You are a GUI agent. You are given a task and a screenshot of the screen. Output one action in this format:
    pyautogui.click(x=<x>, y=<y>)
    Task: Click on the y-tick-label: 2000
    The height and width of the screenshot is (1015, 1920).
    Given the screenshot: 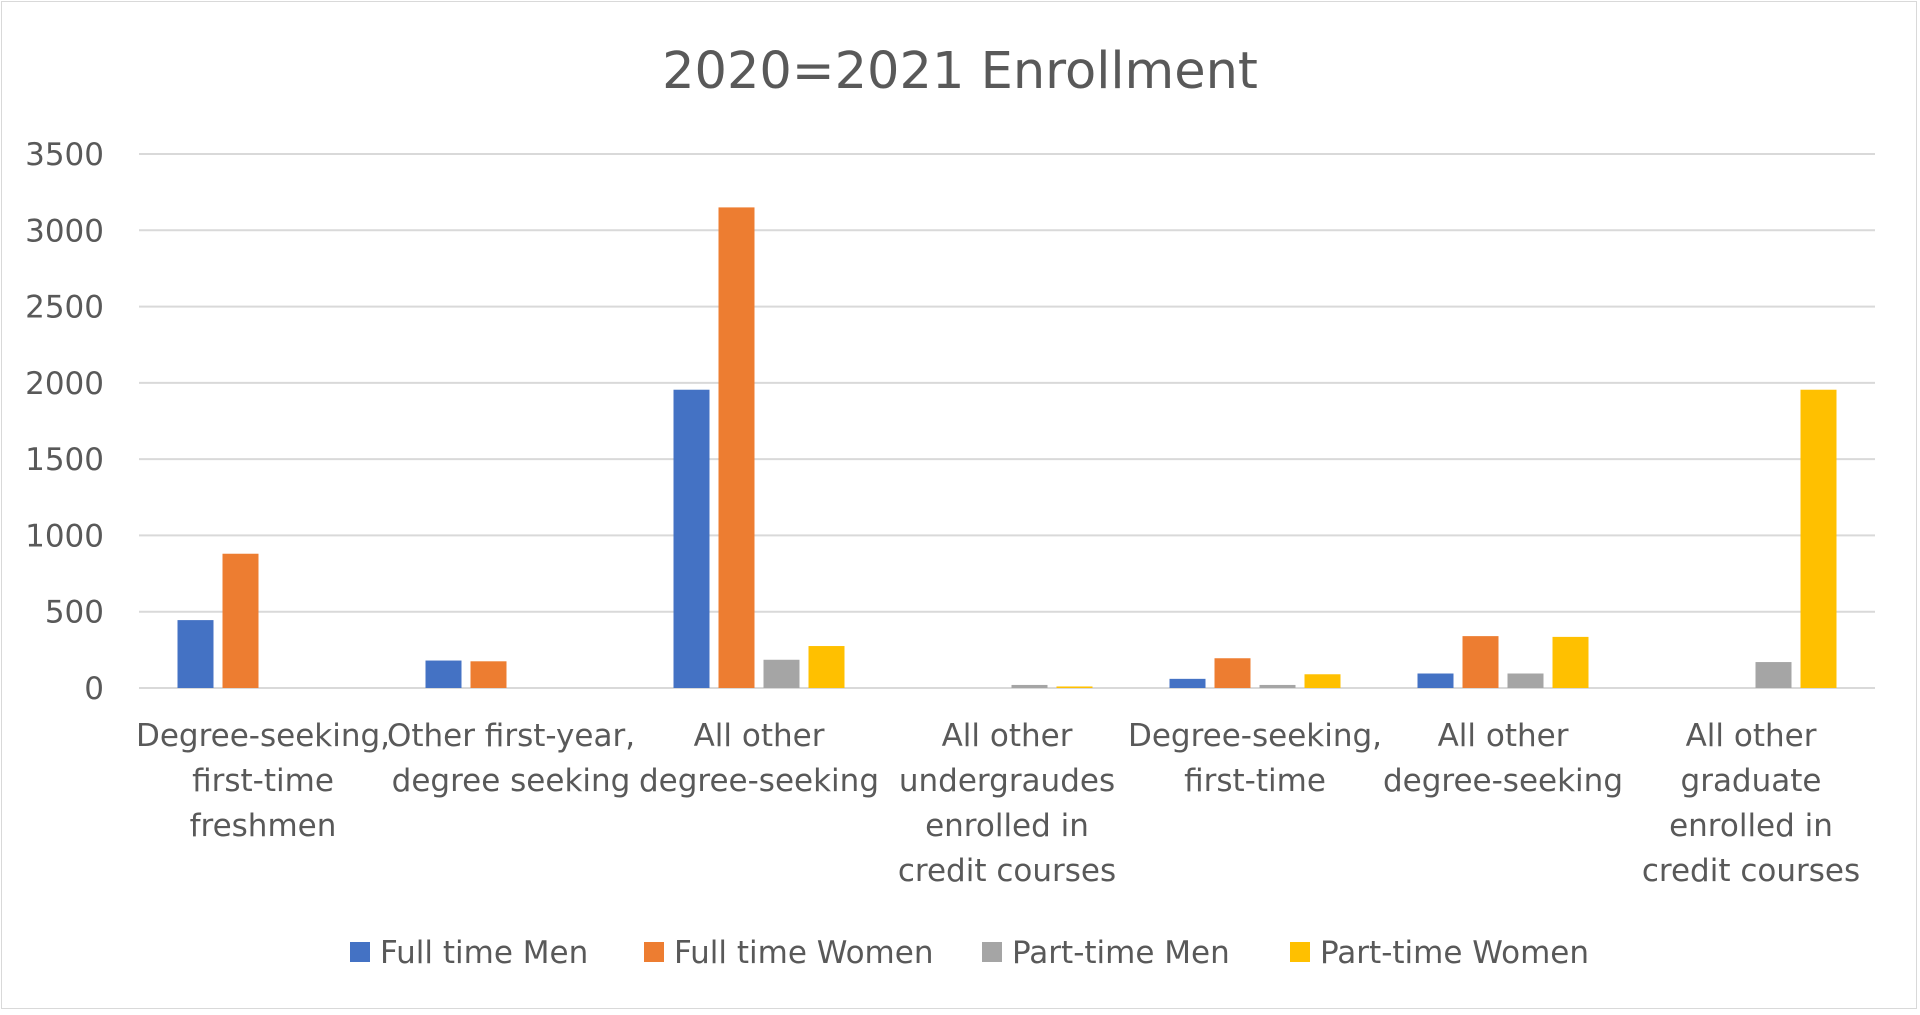 What is the action you would take?
    pyautogui.click(x=64, y=384)
    